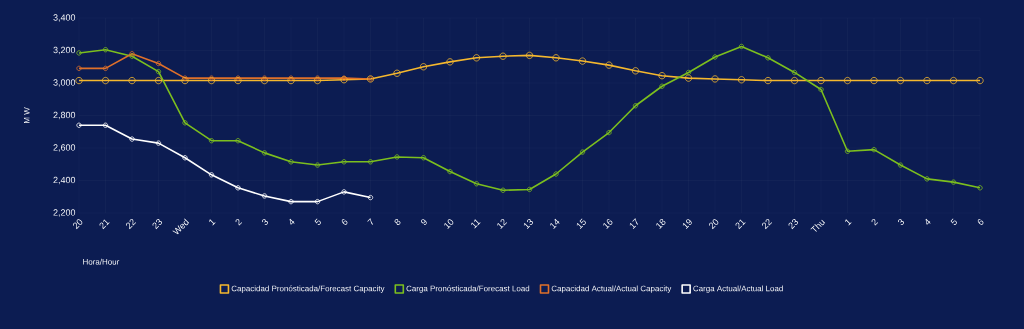 Image resolution: width=1024 pixels, height=329 pixels. Describe the element at coordinates (555, 223) in the screenshot. I see `x-tick-label: 14` at that location.